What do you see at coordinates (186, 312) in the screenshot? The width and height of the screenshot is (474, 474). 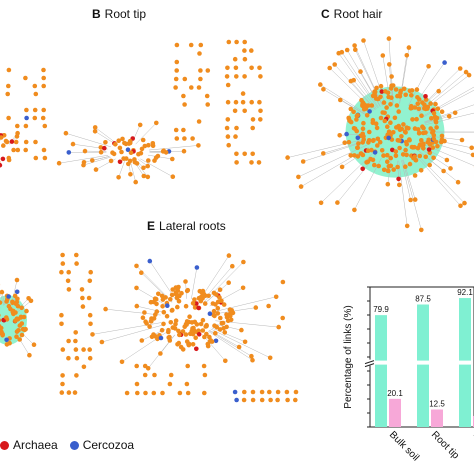 I see `network-e-cluster` at bounding box center [186, 312].